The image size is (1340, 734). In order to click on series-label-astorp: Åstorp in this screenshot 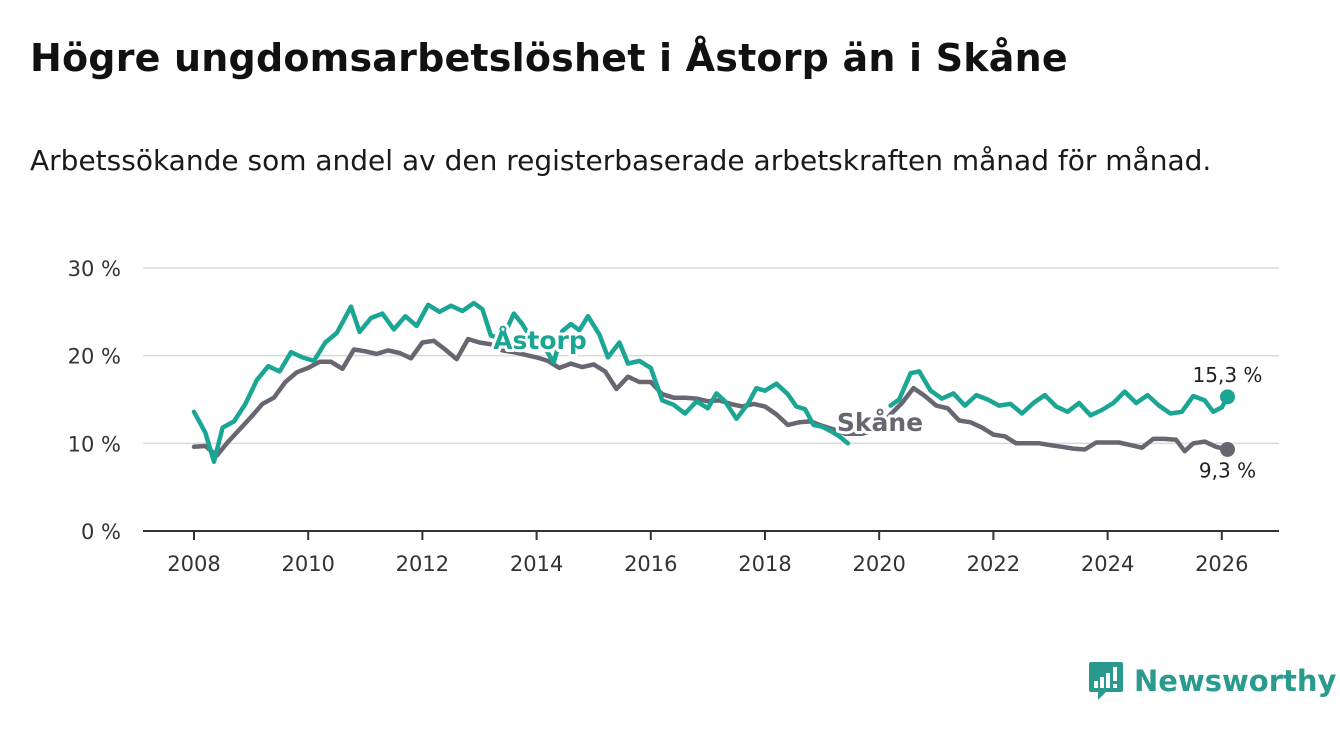, I will do `click(540, 340)`.